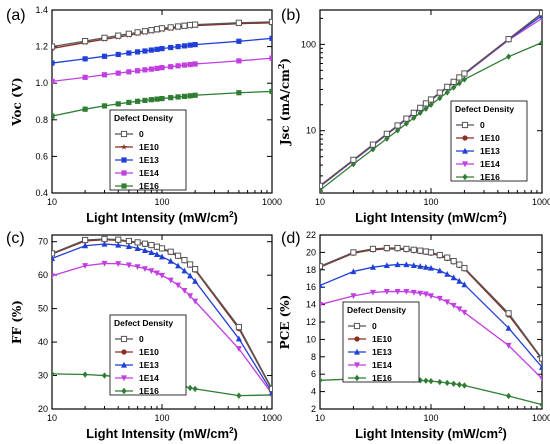 This screenshot has width=550, height=444. What do you see at coordinates (272, 202) in the screenshot?
I see `x-tick-label: 1000` at bounding box center [272, 202].